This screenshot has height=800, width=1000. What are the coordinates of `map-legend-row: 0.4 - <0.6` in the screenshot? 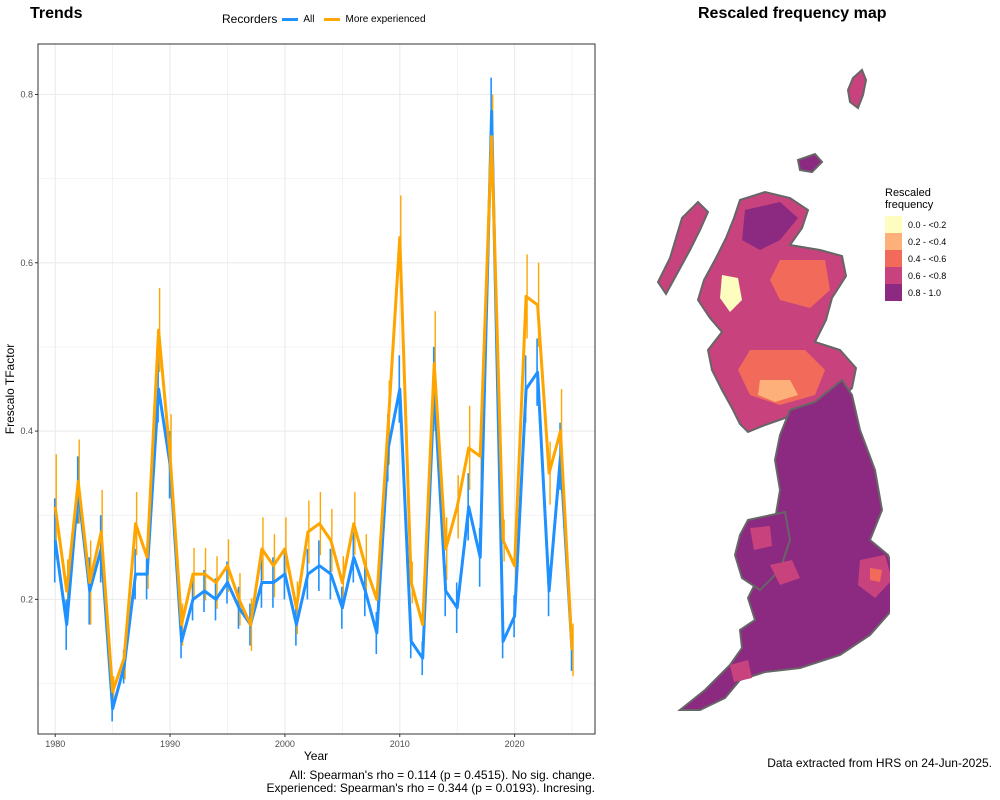 It's located at (915, 258).